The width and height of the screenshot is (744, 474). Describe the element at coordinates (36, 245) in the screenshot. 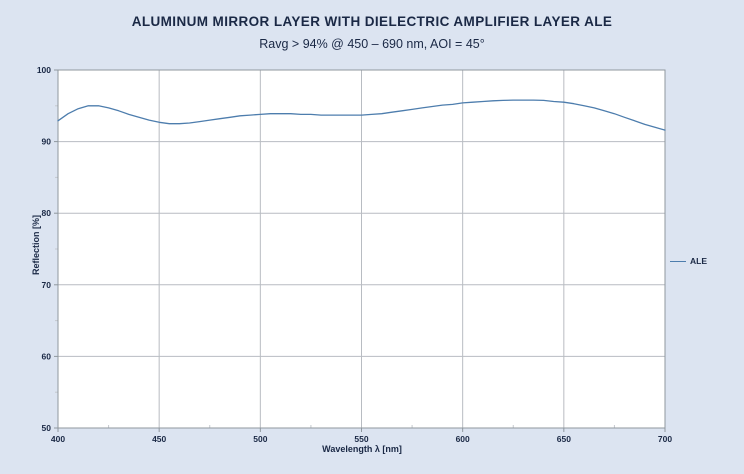

I see `y-axis-label: Reflection [%]` at that location.